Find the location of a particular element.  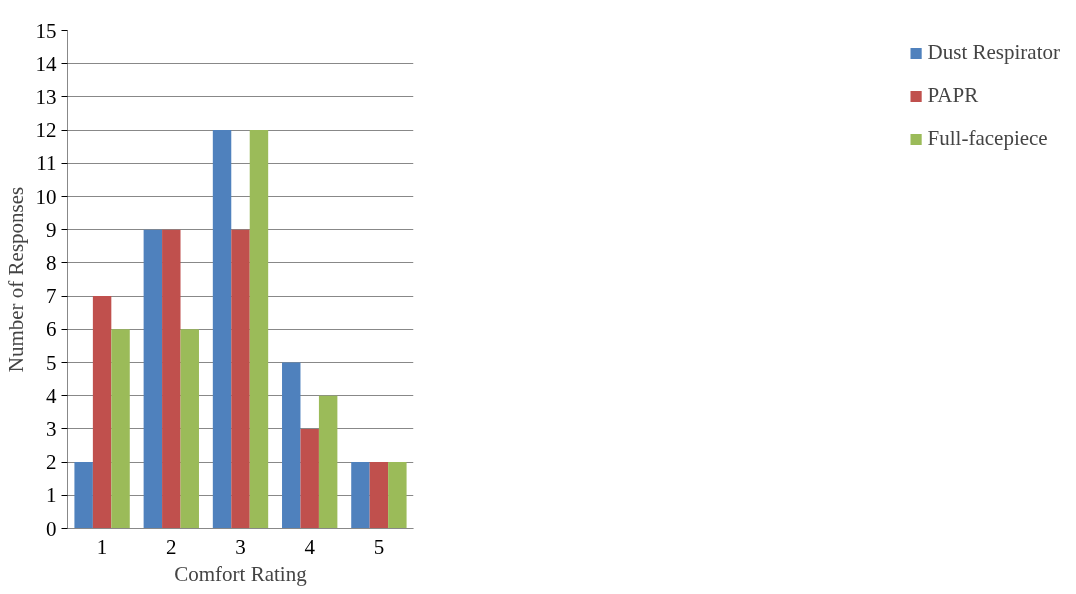

x-tick-label: 3 is located at coordinates (240, 546).